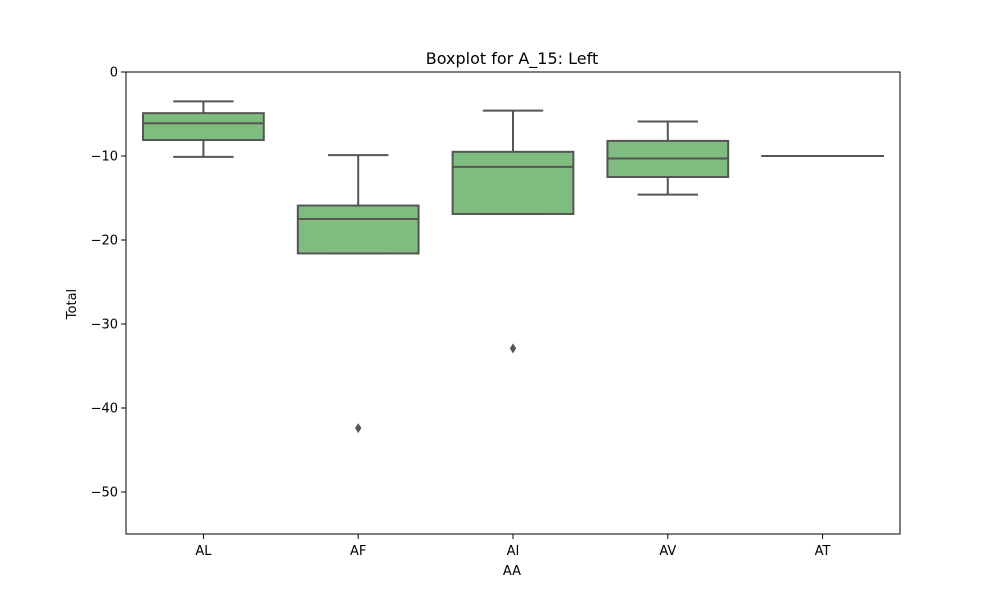  What do you see at coordinates (104, 409) in the screenshot?
I see `y-tick-label: −40` at bounding box center [104, 409].